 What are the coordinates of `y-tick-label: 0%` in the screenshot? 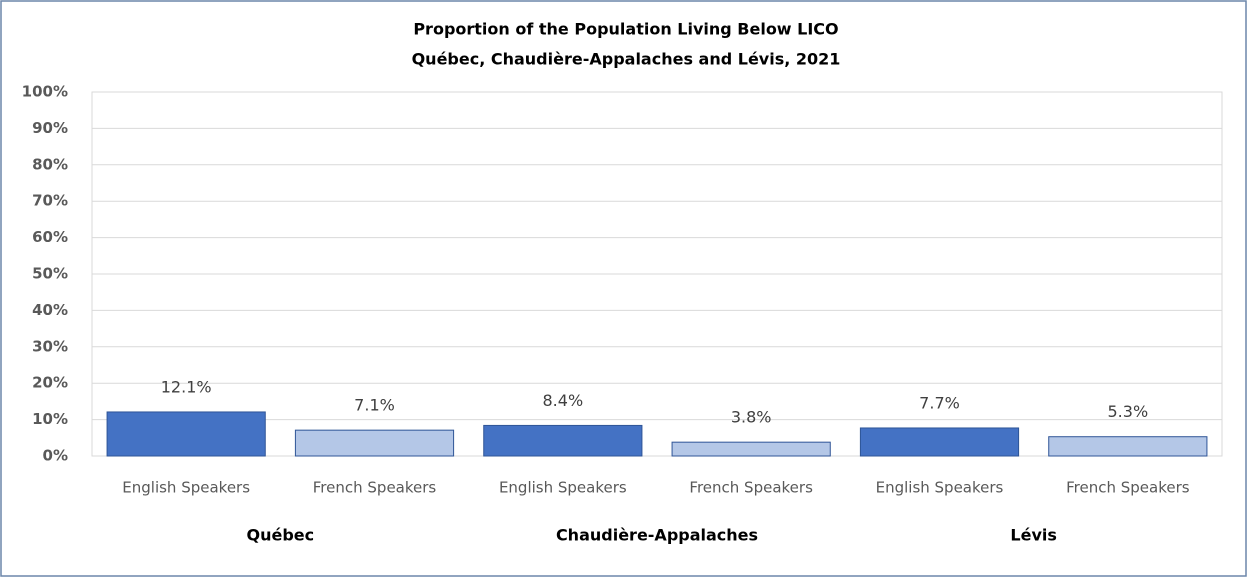 It's located at (55, 456).